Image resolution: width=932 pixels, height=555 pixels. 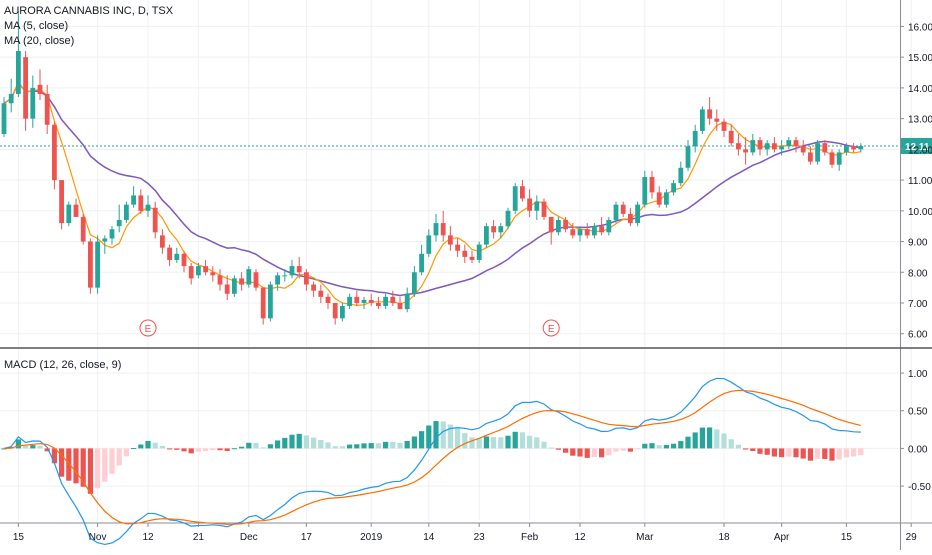 I want to click on symbol-title: AURORA CANNABIS INC, D, TSX, so click(x=89, y=11).